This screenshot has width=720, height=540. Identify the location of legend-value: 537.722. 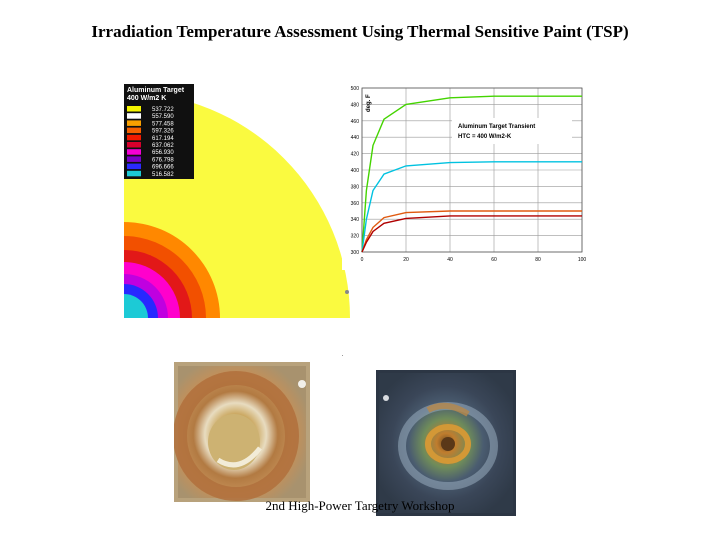
(163, 110).